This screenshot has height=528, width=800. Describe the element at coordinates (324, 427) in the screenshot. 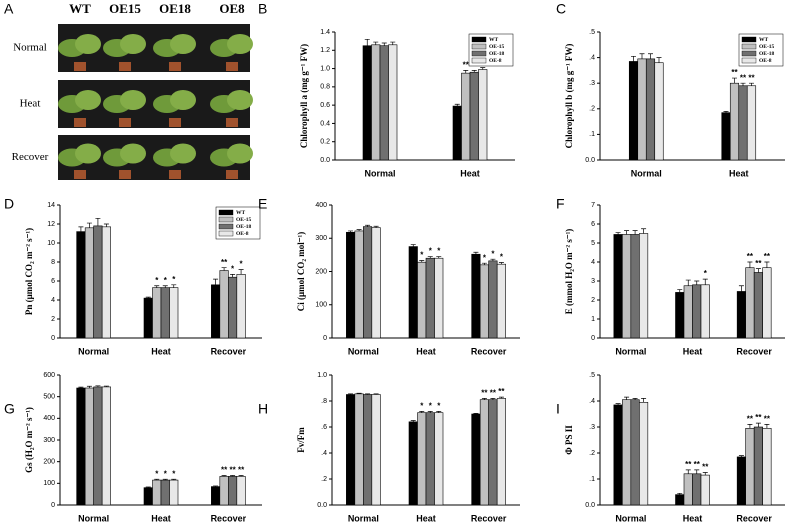

I see `y-tick-label: .6` at that location.